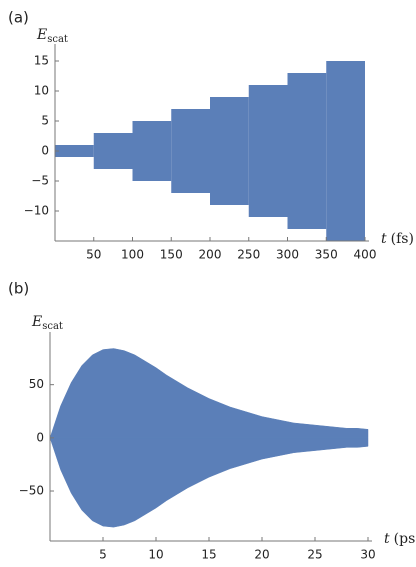 This screenshot has height=567, width=416. Describe the element at coordinates (248, 255) in the screenshot. I see `x-tick-label: 250` at that location.